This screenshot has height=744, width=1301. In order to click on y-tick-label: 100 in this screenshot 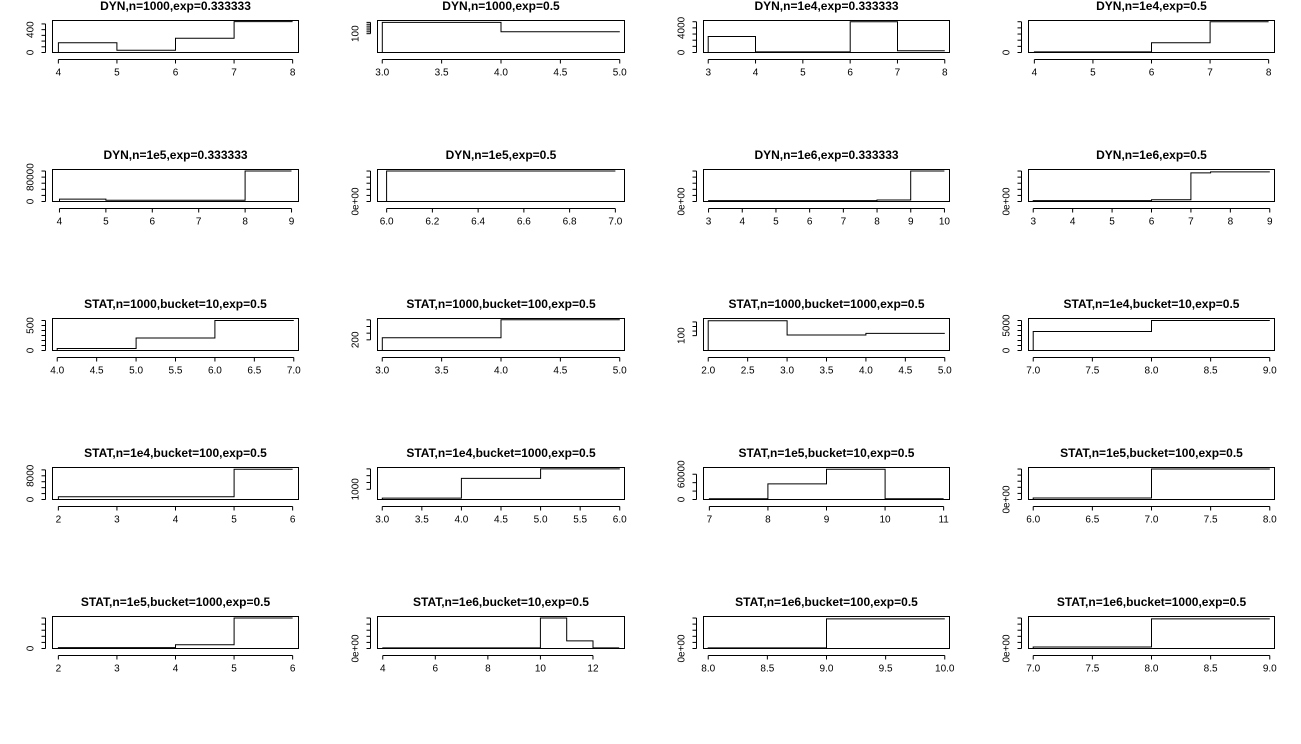, I will do `click(356, 33)`.